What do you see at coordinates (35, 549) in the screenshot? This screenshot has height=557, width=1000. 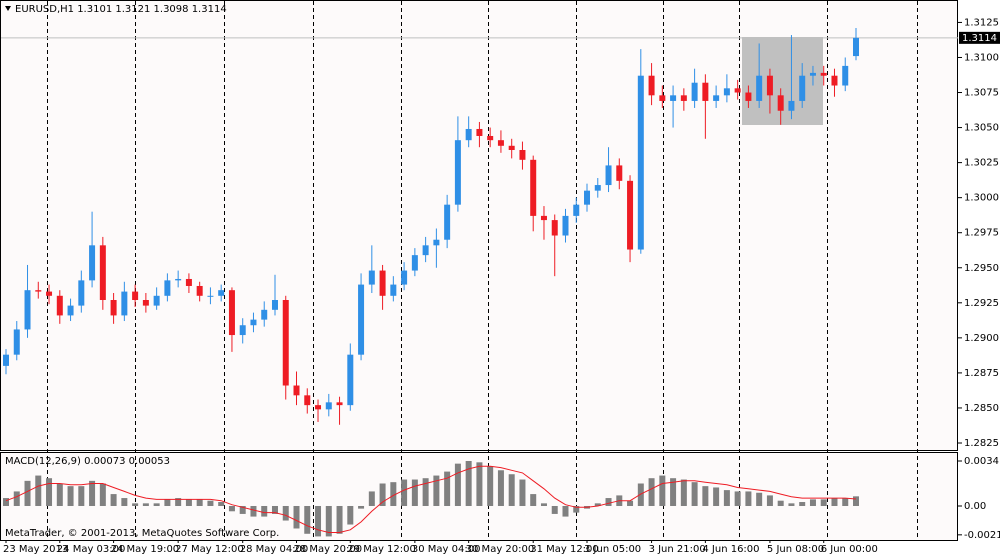 I see `x-tick-label: 23 May 2013` at bounding box center [35, 549].